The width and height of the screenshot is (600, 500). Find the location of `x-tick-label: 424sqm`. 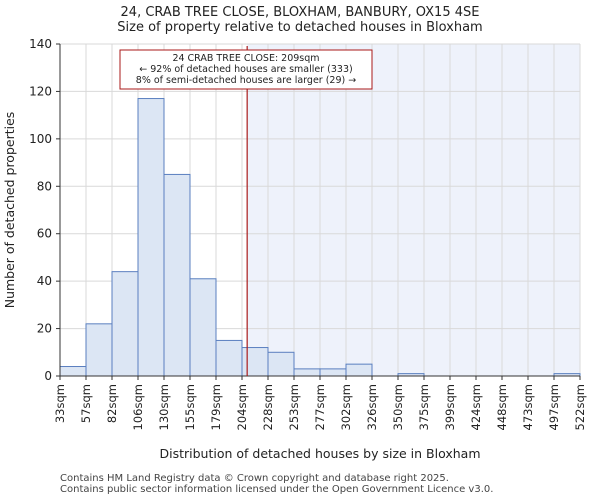

x-tick-label: 424sqm is located at coordinates (476, 407).